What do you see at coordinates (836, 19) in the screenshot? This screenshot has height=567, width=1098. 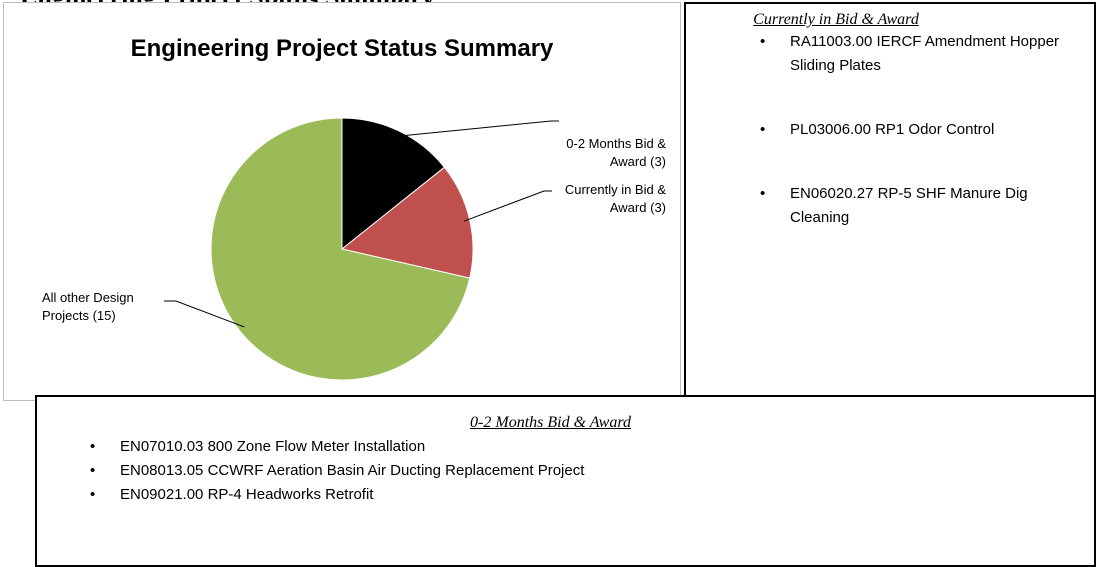 I see `box-heading: Currently in Bid & Award` at bounding box center [836, 19].